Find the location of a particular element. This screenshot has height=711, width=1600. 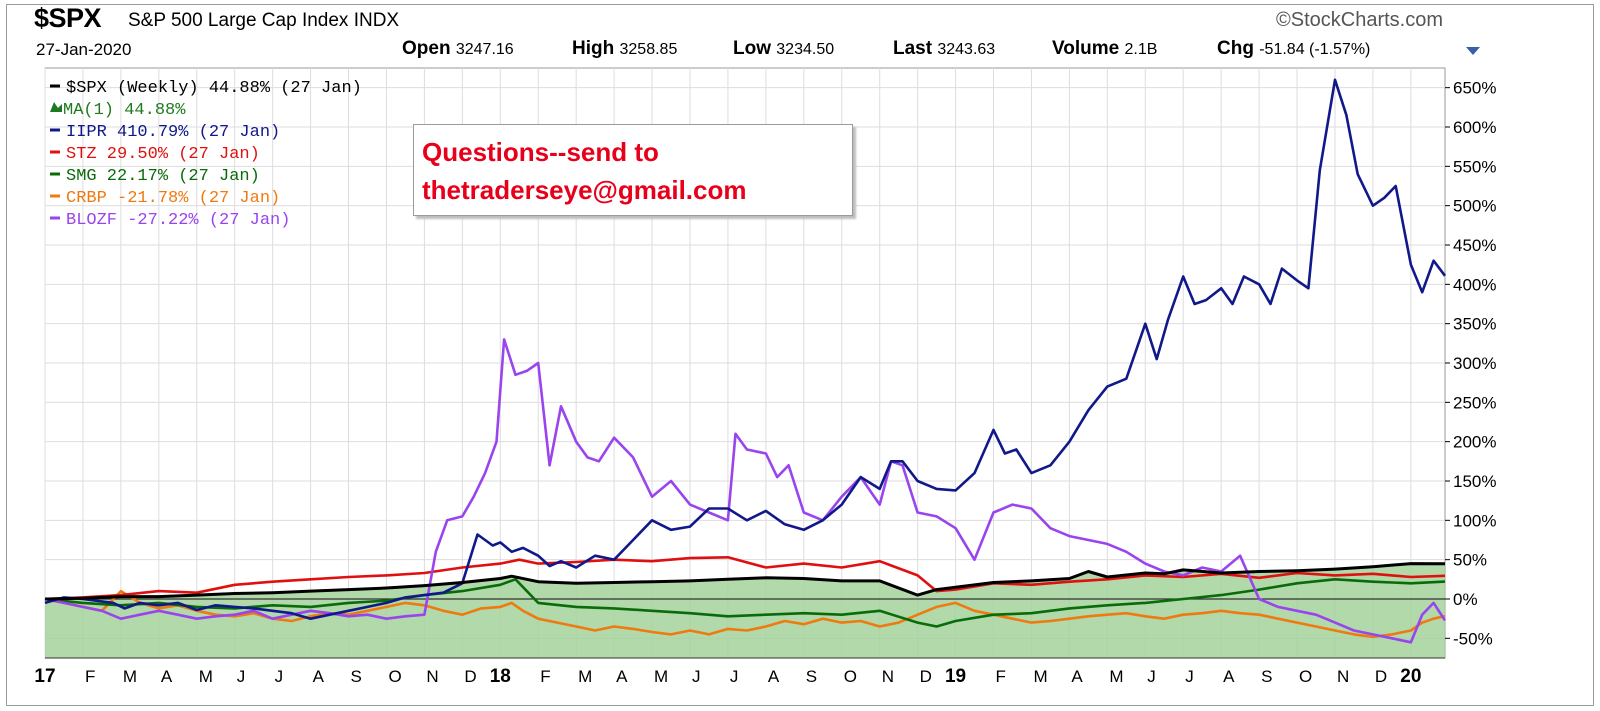

y-tick-label: 600% is located at coordinates (1474, 127).